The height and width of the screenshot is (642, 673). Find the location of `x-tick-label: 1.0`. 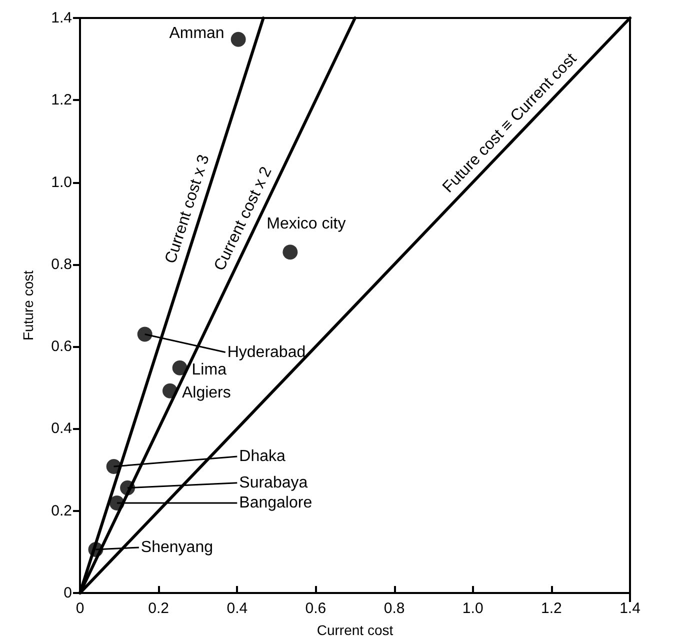

x-tick-label: 1.0 is located at coordinates (473, 608).